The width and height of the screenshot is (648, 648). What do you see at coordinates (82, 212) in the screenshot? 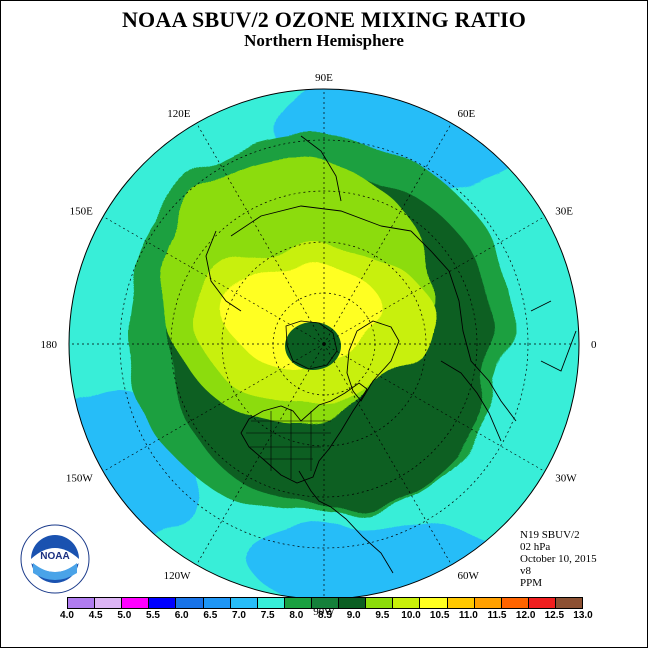
I see `longitude-label-10: 150E` at bounding box center [82, 212].